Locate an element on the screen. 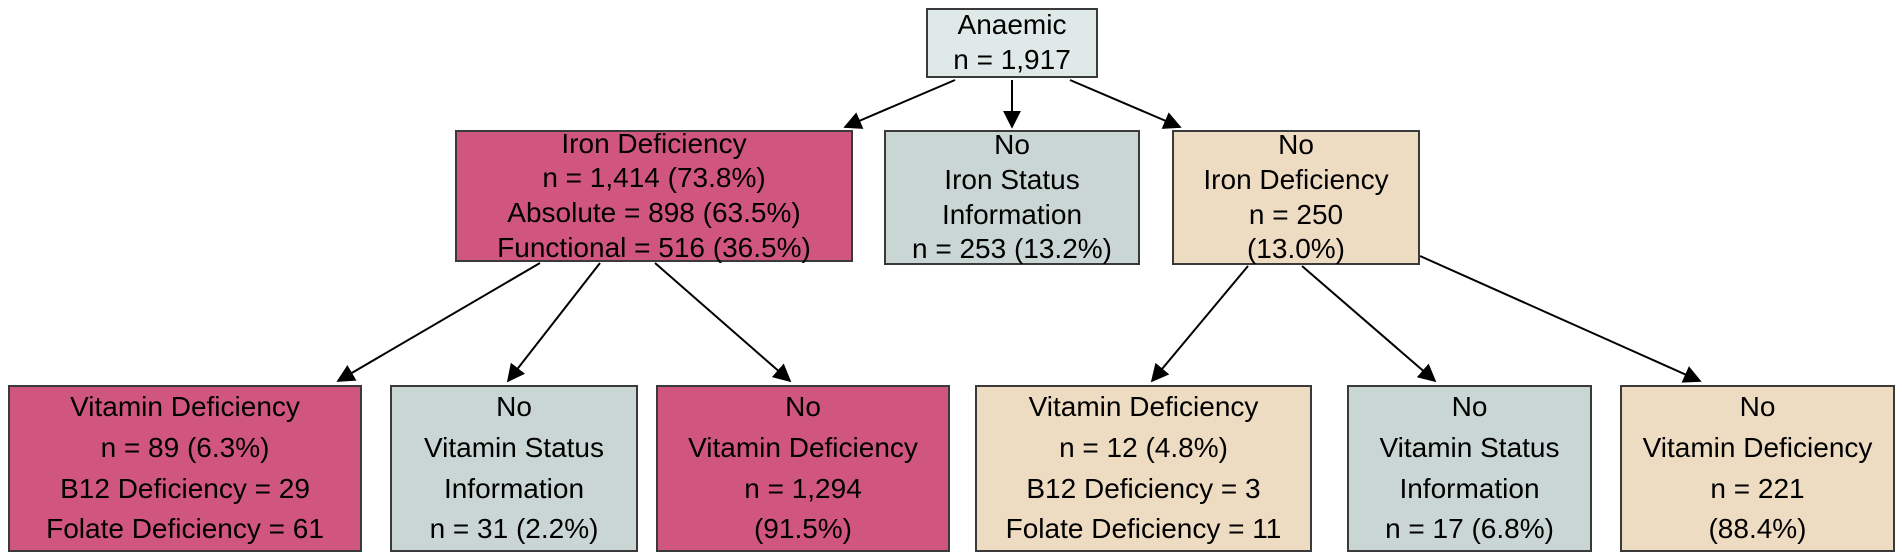  arrow-irondef-to-no-vitamin-status is located at coordinates (553, 322).